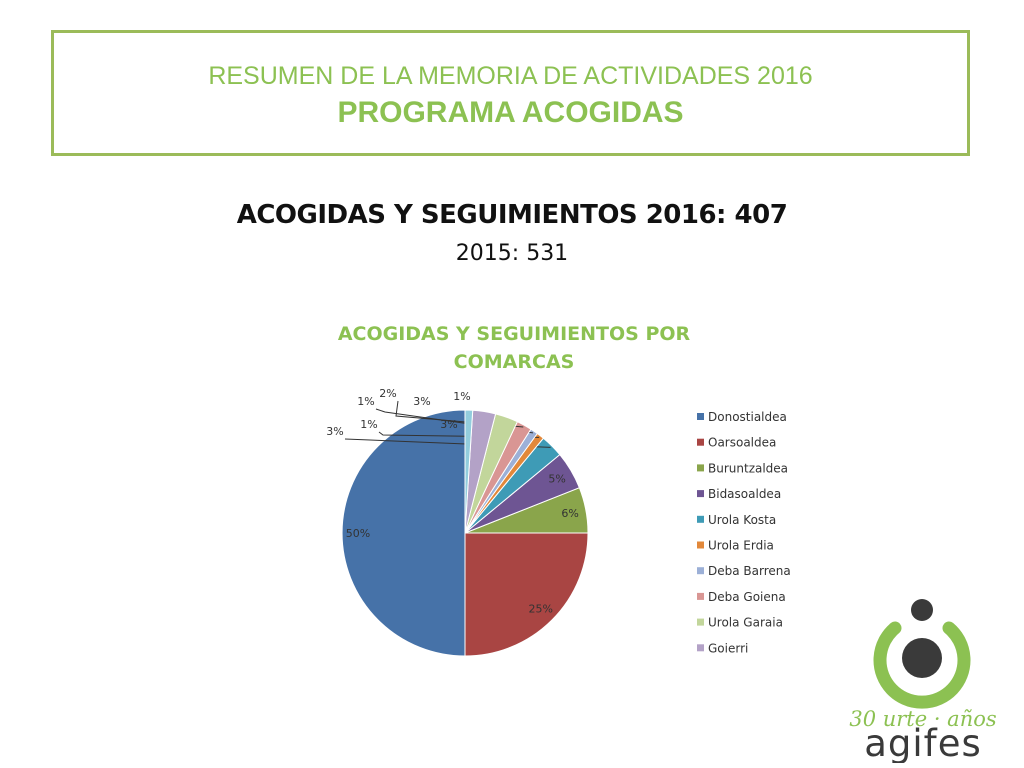  What do you see at coordinates (334, 431) in the screenshot?
I see `data-label-4: 3%` at bounding box center [334, 431].